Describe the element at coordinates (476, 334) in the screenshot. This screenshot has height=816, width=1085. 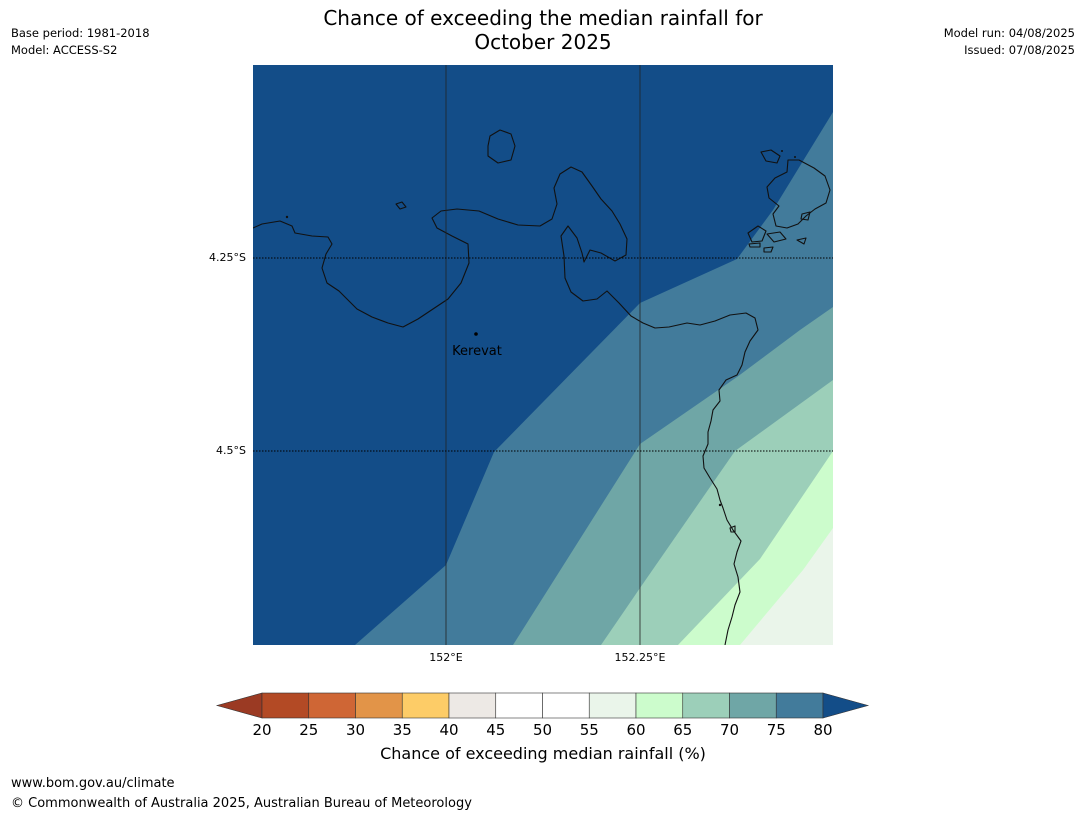
I see `kerevat-marker` at that location.